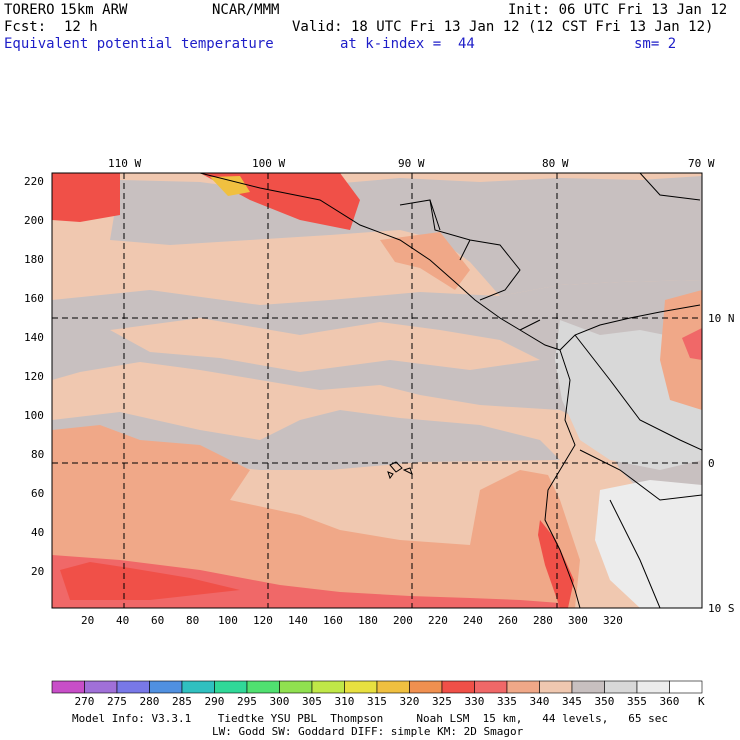 Image resolution: width=740 pixels, height=740 pixels. What do you see at coordinates (555, 163) in the screenshot?
I see `lon-label-80w: 80 W` at bounding box center [555, 163].